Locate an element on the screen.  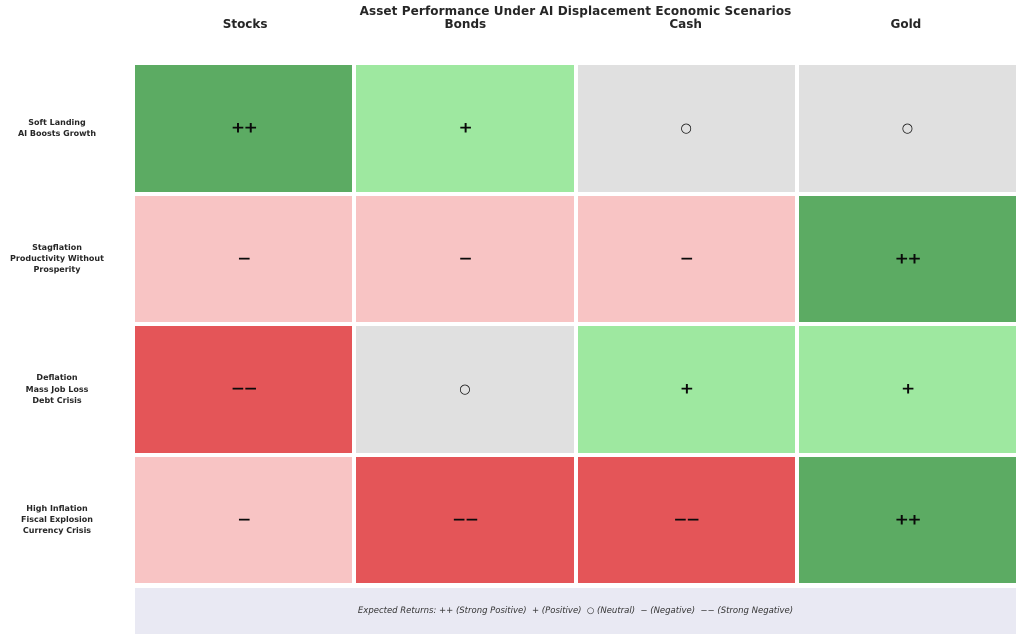
column-header-cash: Cash is located at coordinates (685, 24).